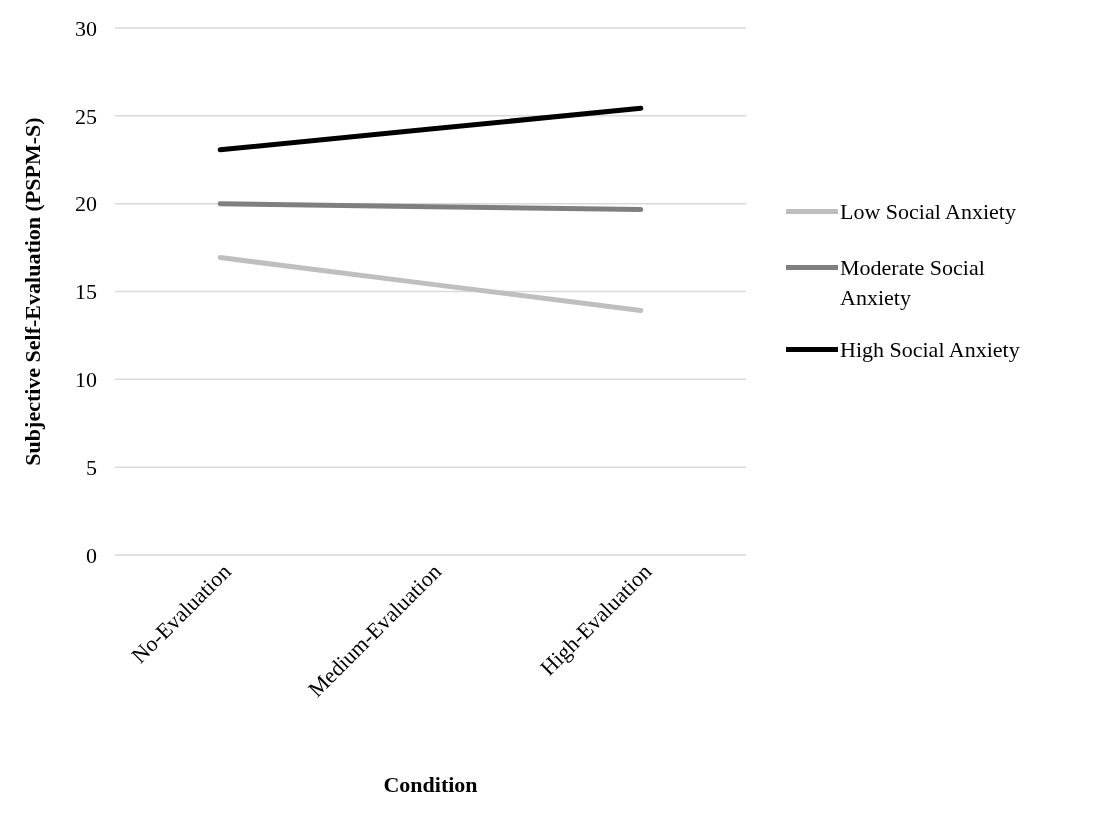  I want to click on y-tick-label: 0, so click(91, 555).